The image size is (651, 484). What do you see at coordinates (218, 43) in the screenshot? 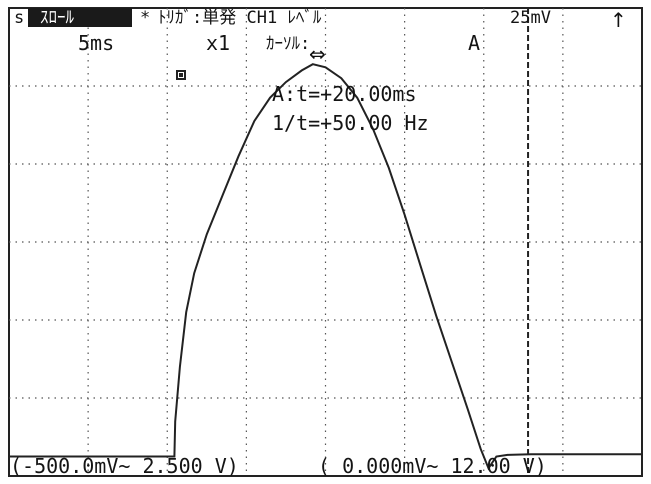
I see `magnification: x1` at bounding box center [218, 43].